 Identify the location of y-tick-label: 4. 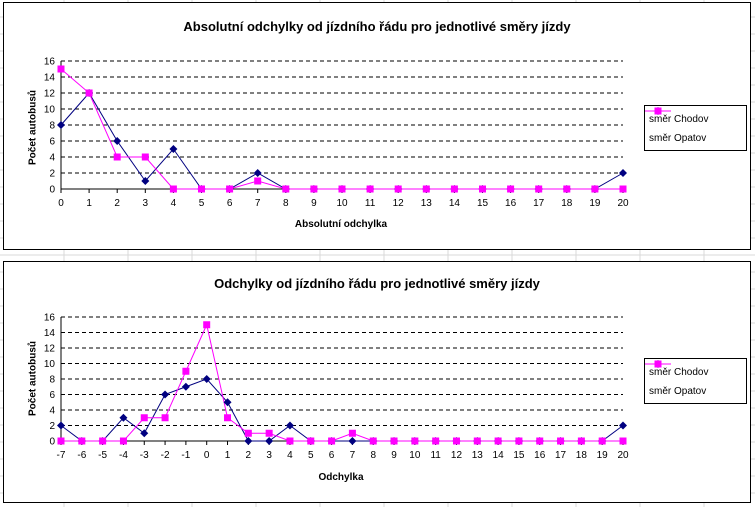
(52, 158).